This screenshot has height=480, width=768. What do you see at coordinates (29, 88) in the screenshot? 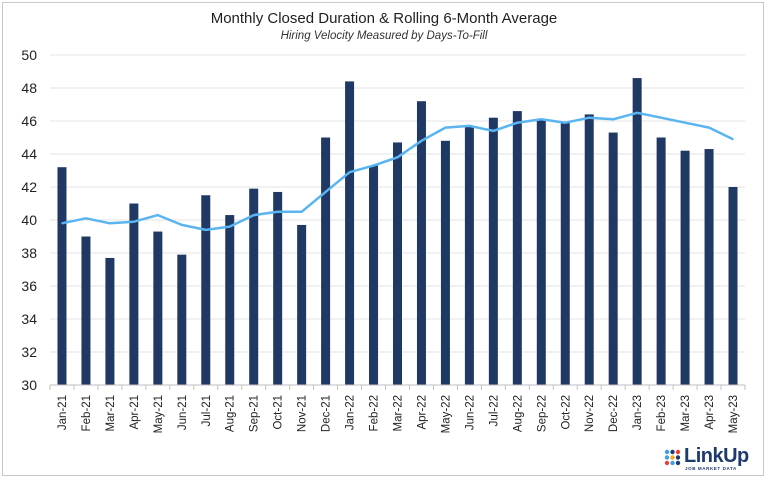
I see `y-tick-label: 48` at bounding box center [29, 88].